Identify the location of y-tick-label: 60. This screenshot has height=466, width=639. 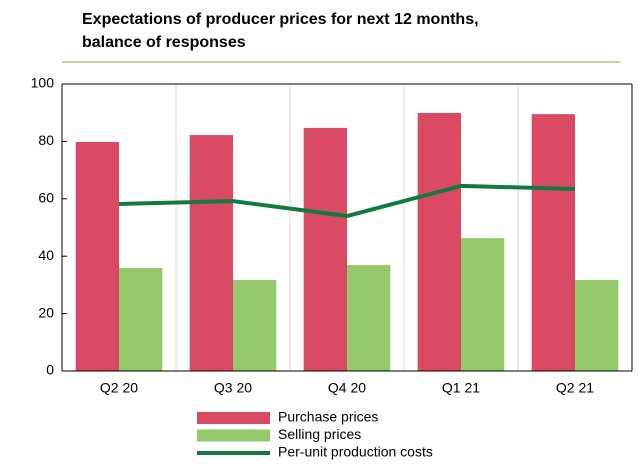
(46, 198).